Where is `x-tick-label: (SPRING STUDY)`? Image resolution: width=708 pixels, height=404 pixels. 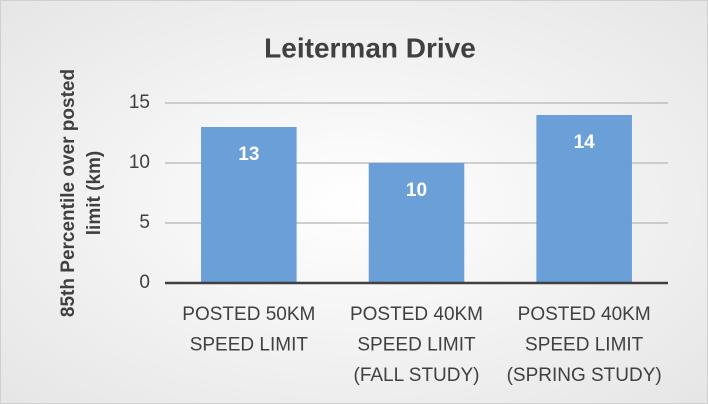 x-tick-label: (SPRING STUDY) is located at coordinates (584, 375).